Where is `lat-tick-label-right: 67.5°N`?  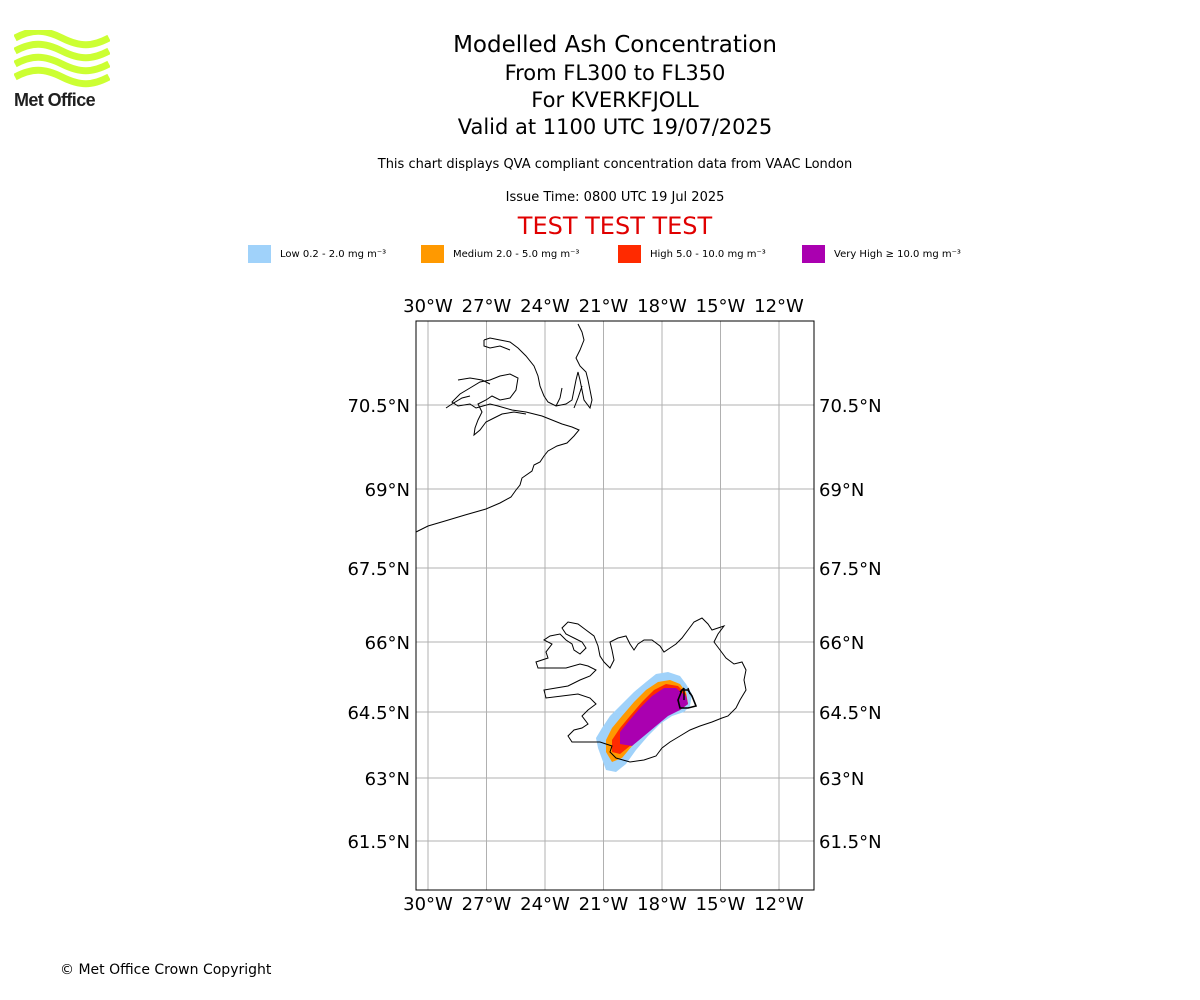 lat-tick-label-right: 67.5°N is located at coordinates (850, 569).